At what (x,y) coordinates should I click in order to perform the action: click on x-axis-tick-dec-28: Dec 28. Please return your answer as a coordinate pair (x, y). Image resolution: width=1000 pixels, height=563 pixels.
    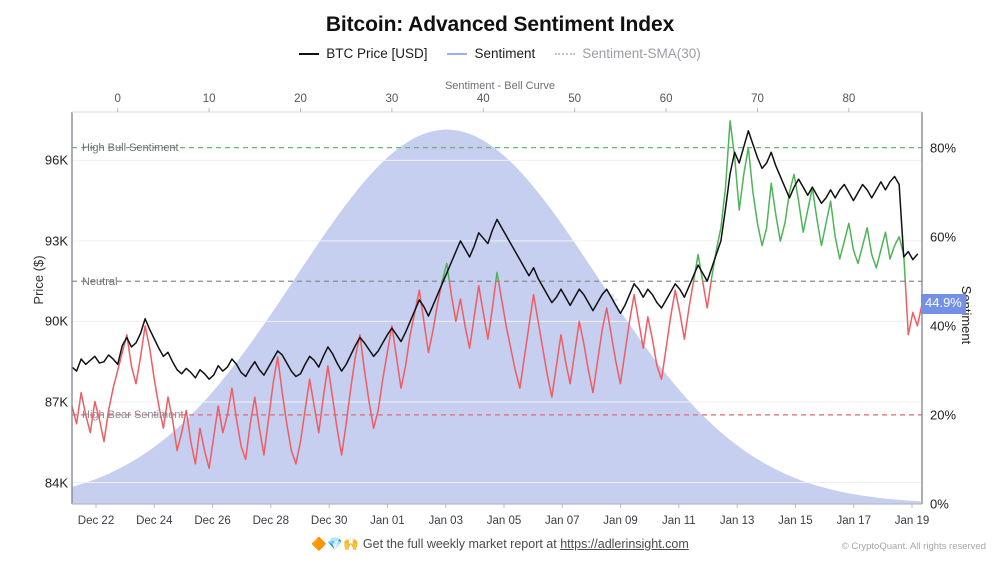
    Looking at the image, I should click on (271, 521).